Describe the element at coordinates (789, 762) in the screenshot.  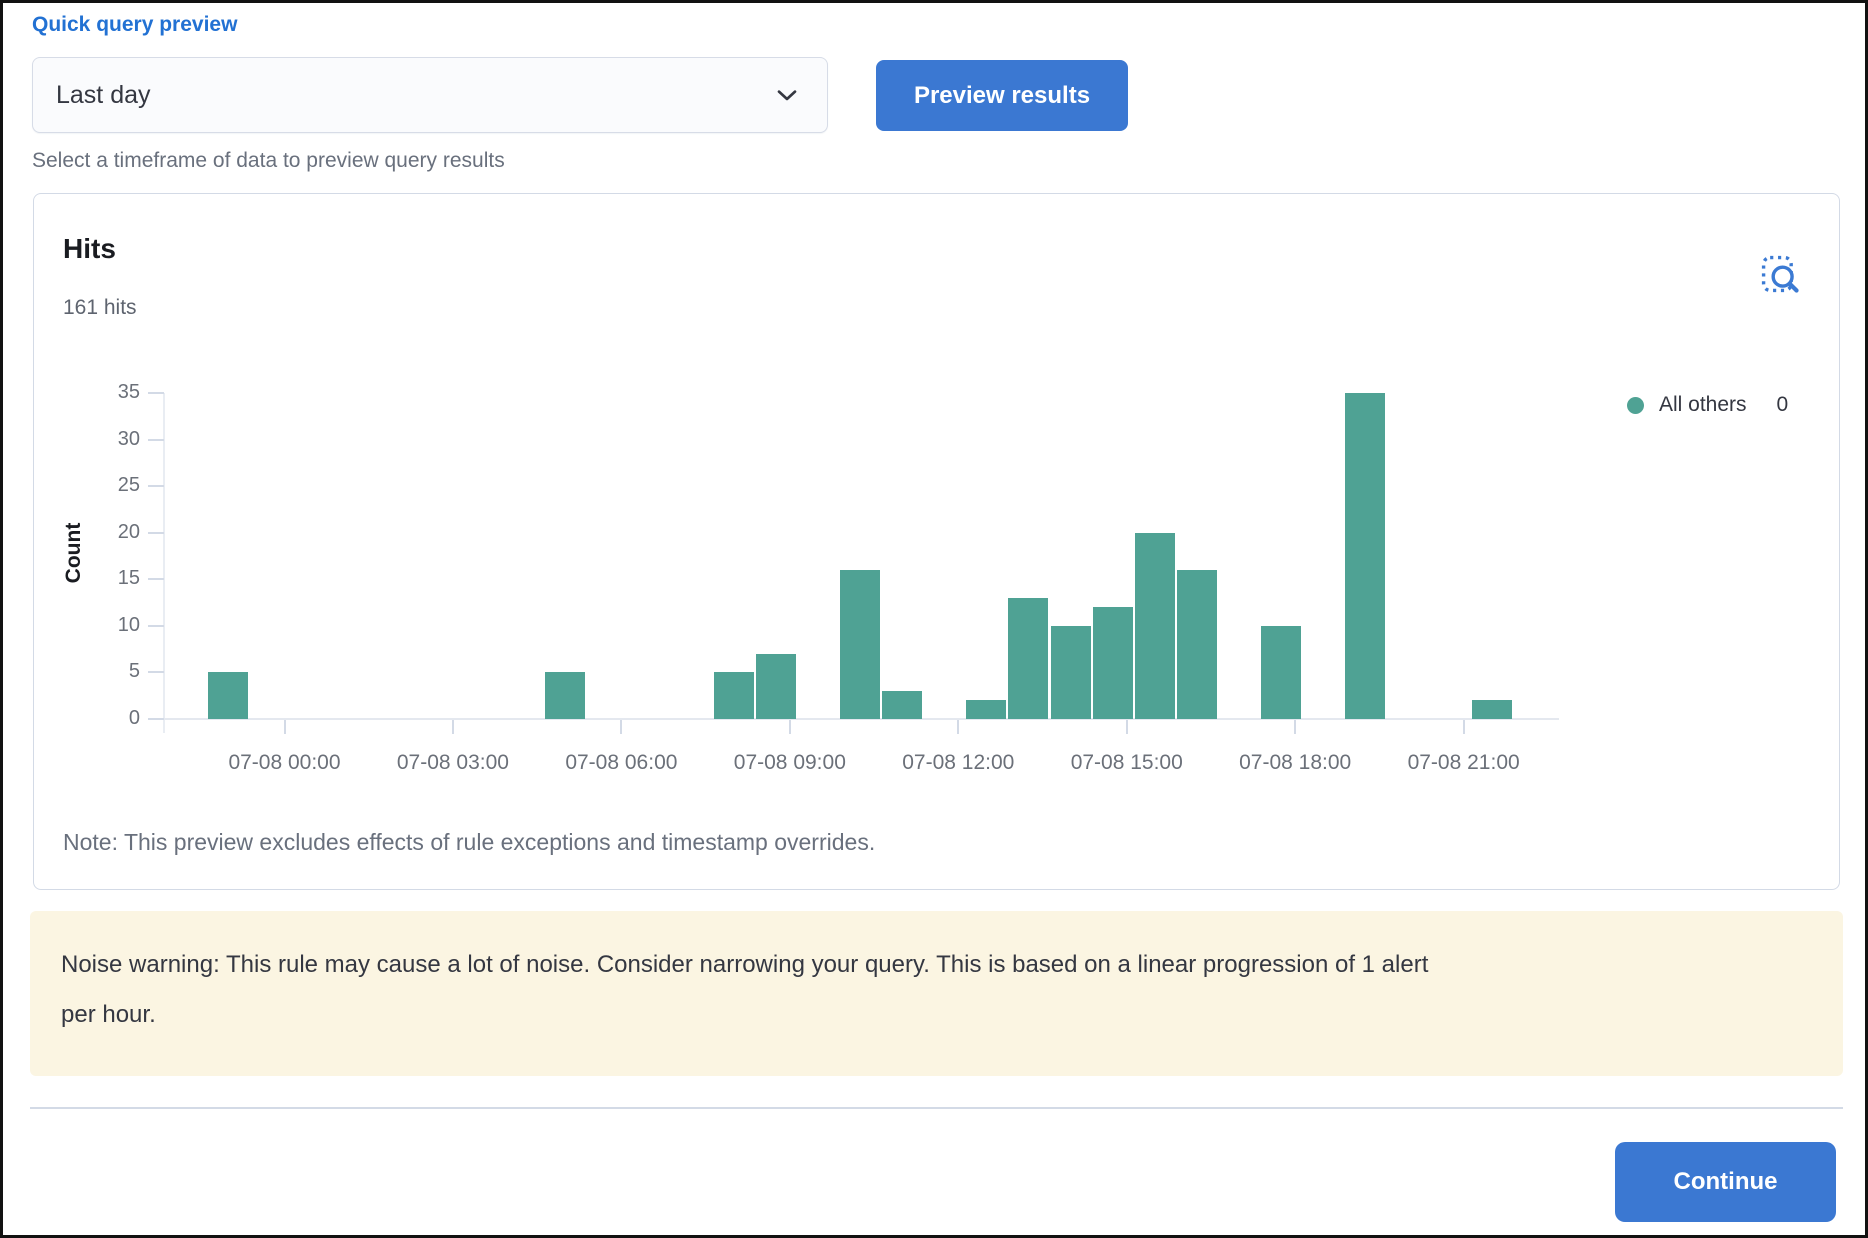
I see `x-tick-label: 07-08 09:00` at that location.